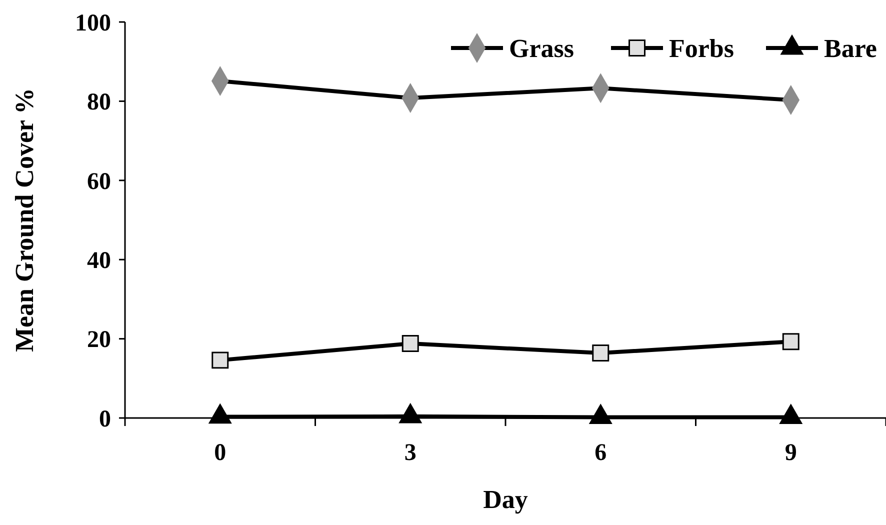  Describe the element at coordinates (790, 453) in the screenshot. I see `x-tick-label: 9` at that location.